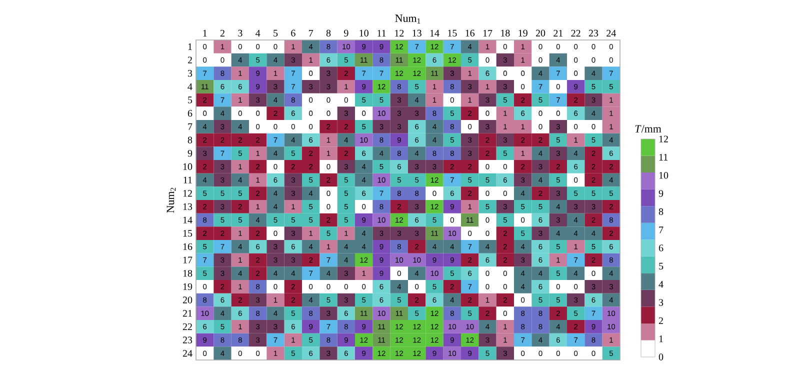  What do you see at coordinates (187, 340) in the screenshot?
I see `y-tick-label: 23` at bounding box center [187, 340].